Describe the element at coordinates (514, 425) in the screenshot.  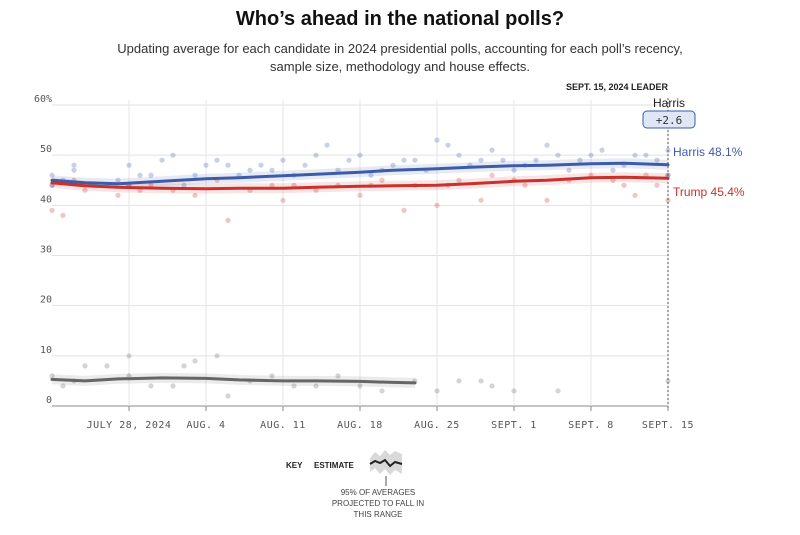
I see `x-tick-label: SEPT. 1` at that location.